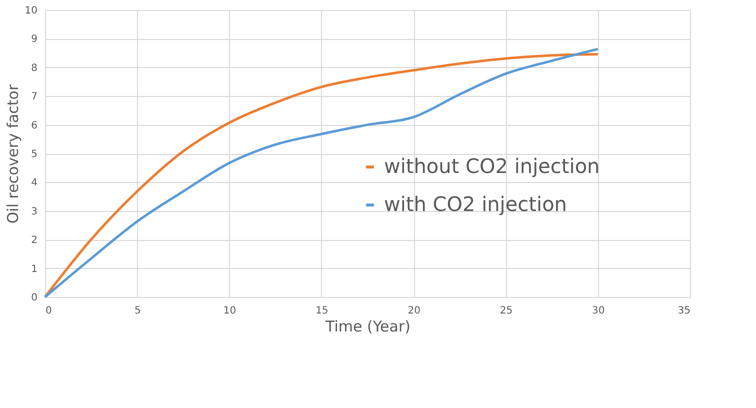 This screenshot has height=408, width=756. I want to click on y-tick-label: 4, so click(34, 183).